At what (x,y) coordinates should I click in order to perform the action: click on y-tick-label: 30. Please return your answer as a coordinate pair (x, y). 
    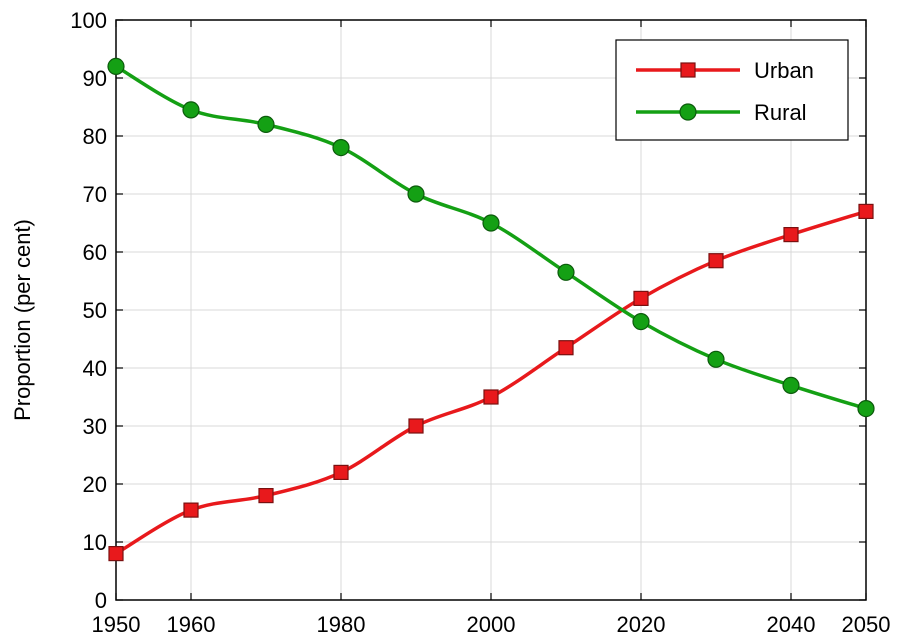
    Looking at the image, I should click on (95, 426).